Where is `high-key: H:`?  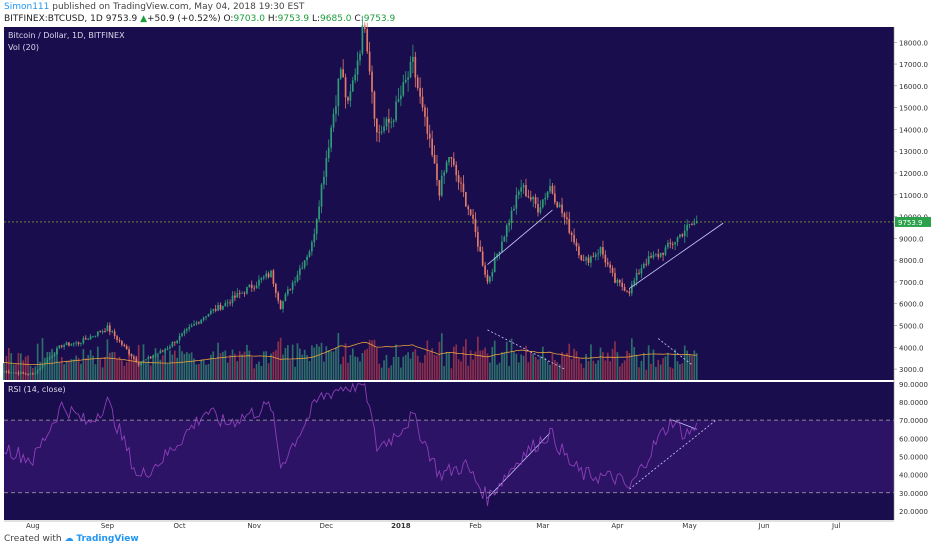 high-key: H: is located at coordinates (272, 19).